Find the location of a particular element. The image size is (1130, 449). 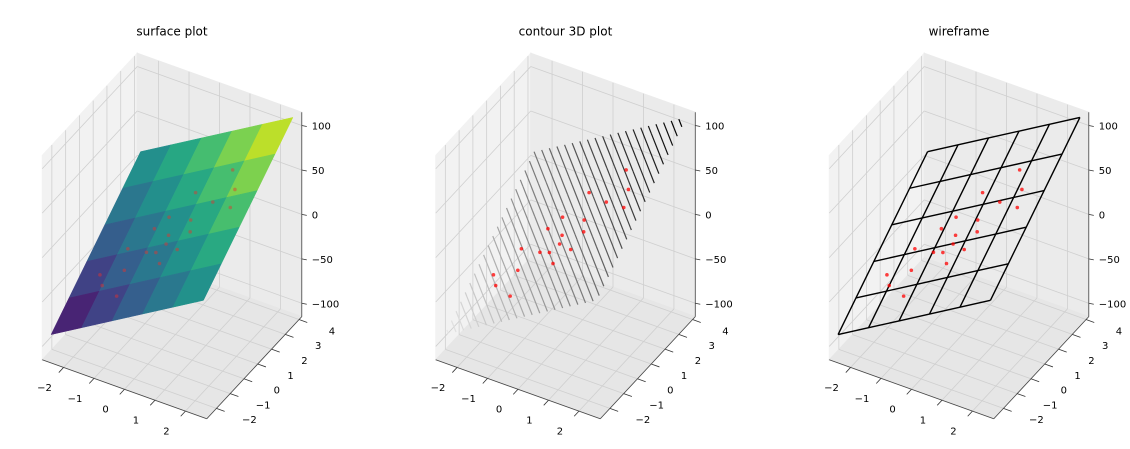

z-tick-label: 100 is located at coordinates (1108, 127).